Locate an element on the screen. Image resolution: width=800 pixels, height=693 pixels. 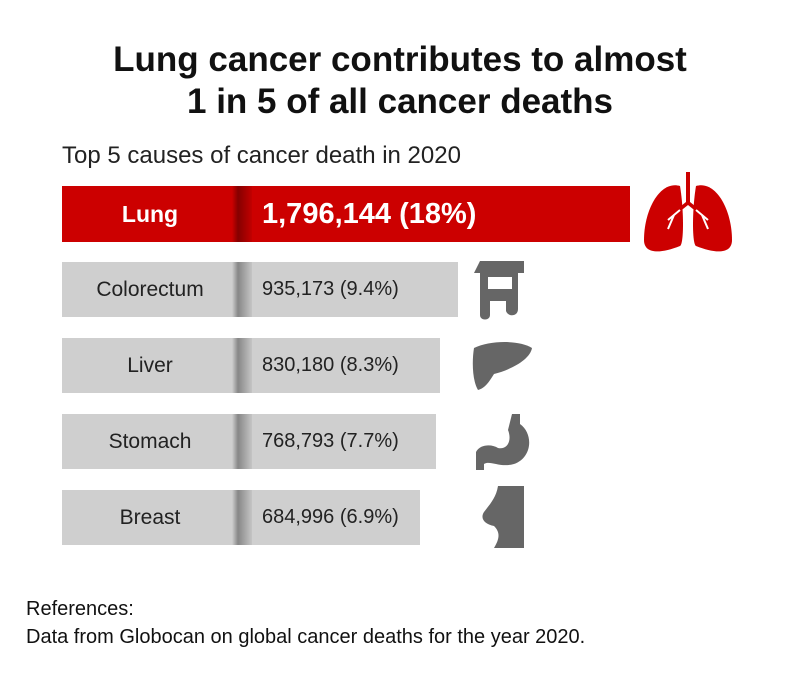
lung-icon is located at coordinates (688, 212).